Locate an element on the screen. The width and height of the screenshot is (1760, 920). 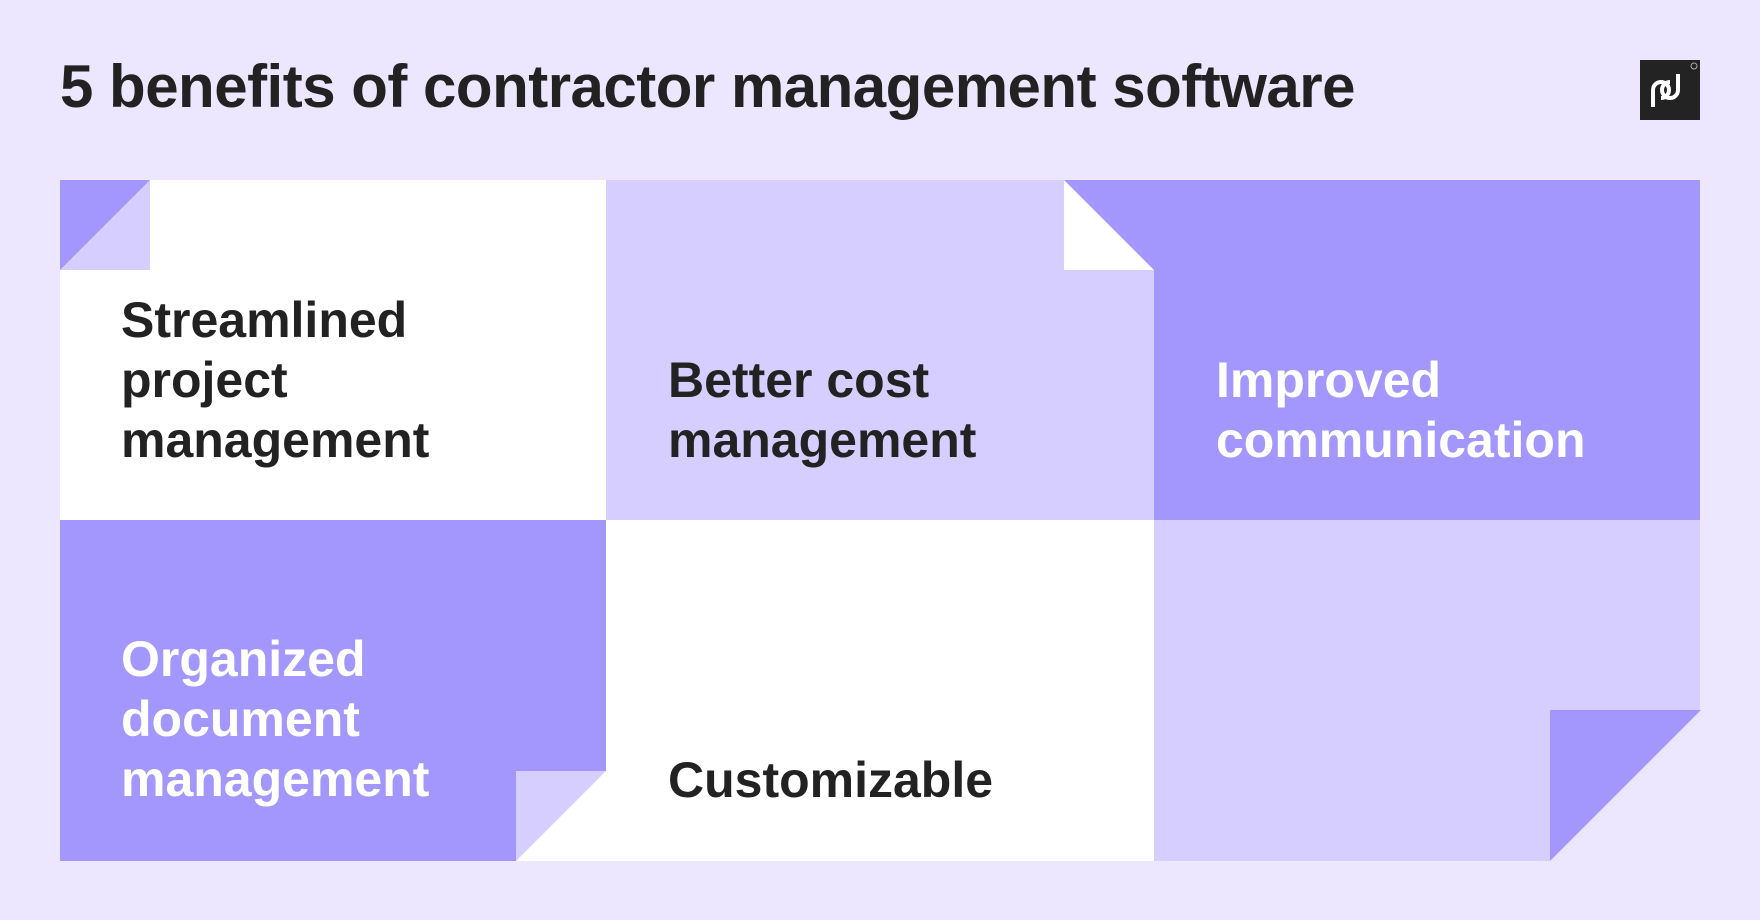
benefit-label-3: Improved communication is located at coordinates (1400, 410).